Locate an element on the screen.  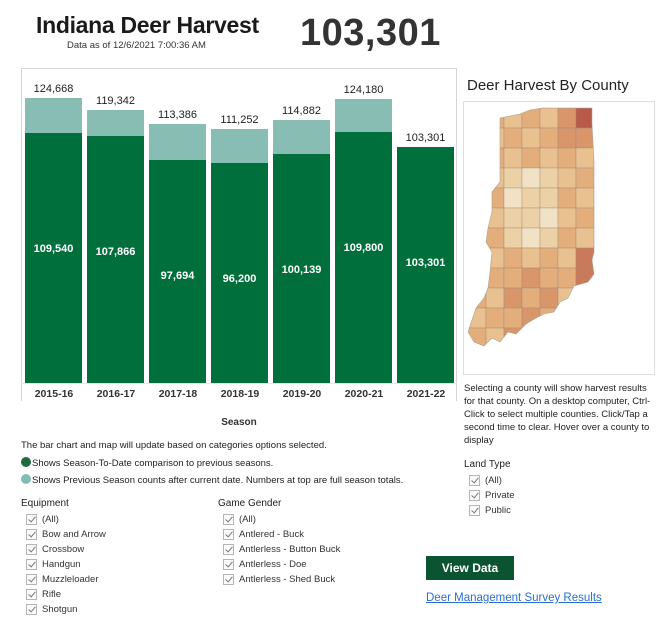
bar-2018-19: 111,252 96,200 is located at coordinates (239, 248).